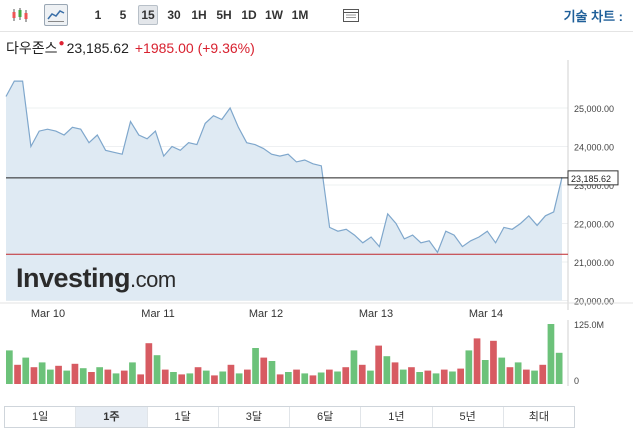  Describe the element at coordinates (538, 417) in the screenshot. I see `period-tab-7: 최대` at that location.